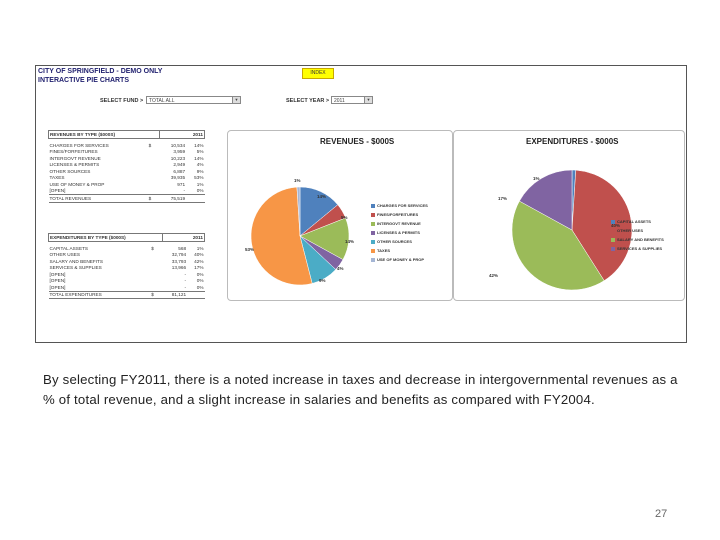  I want to click on fund-select-value: TOTAL ALL, so click(162, 101).